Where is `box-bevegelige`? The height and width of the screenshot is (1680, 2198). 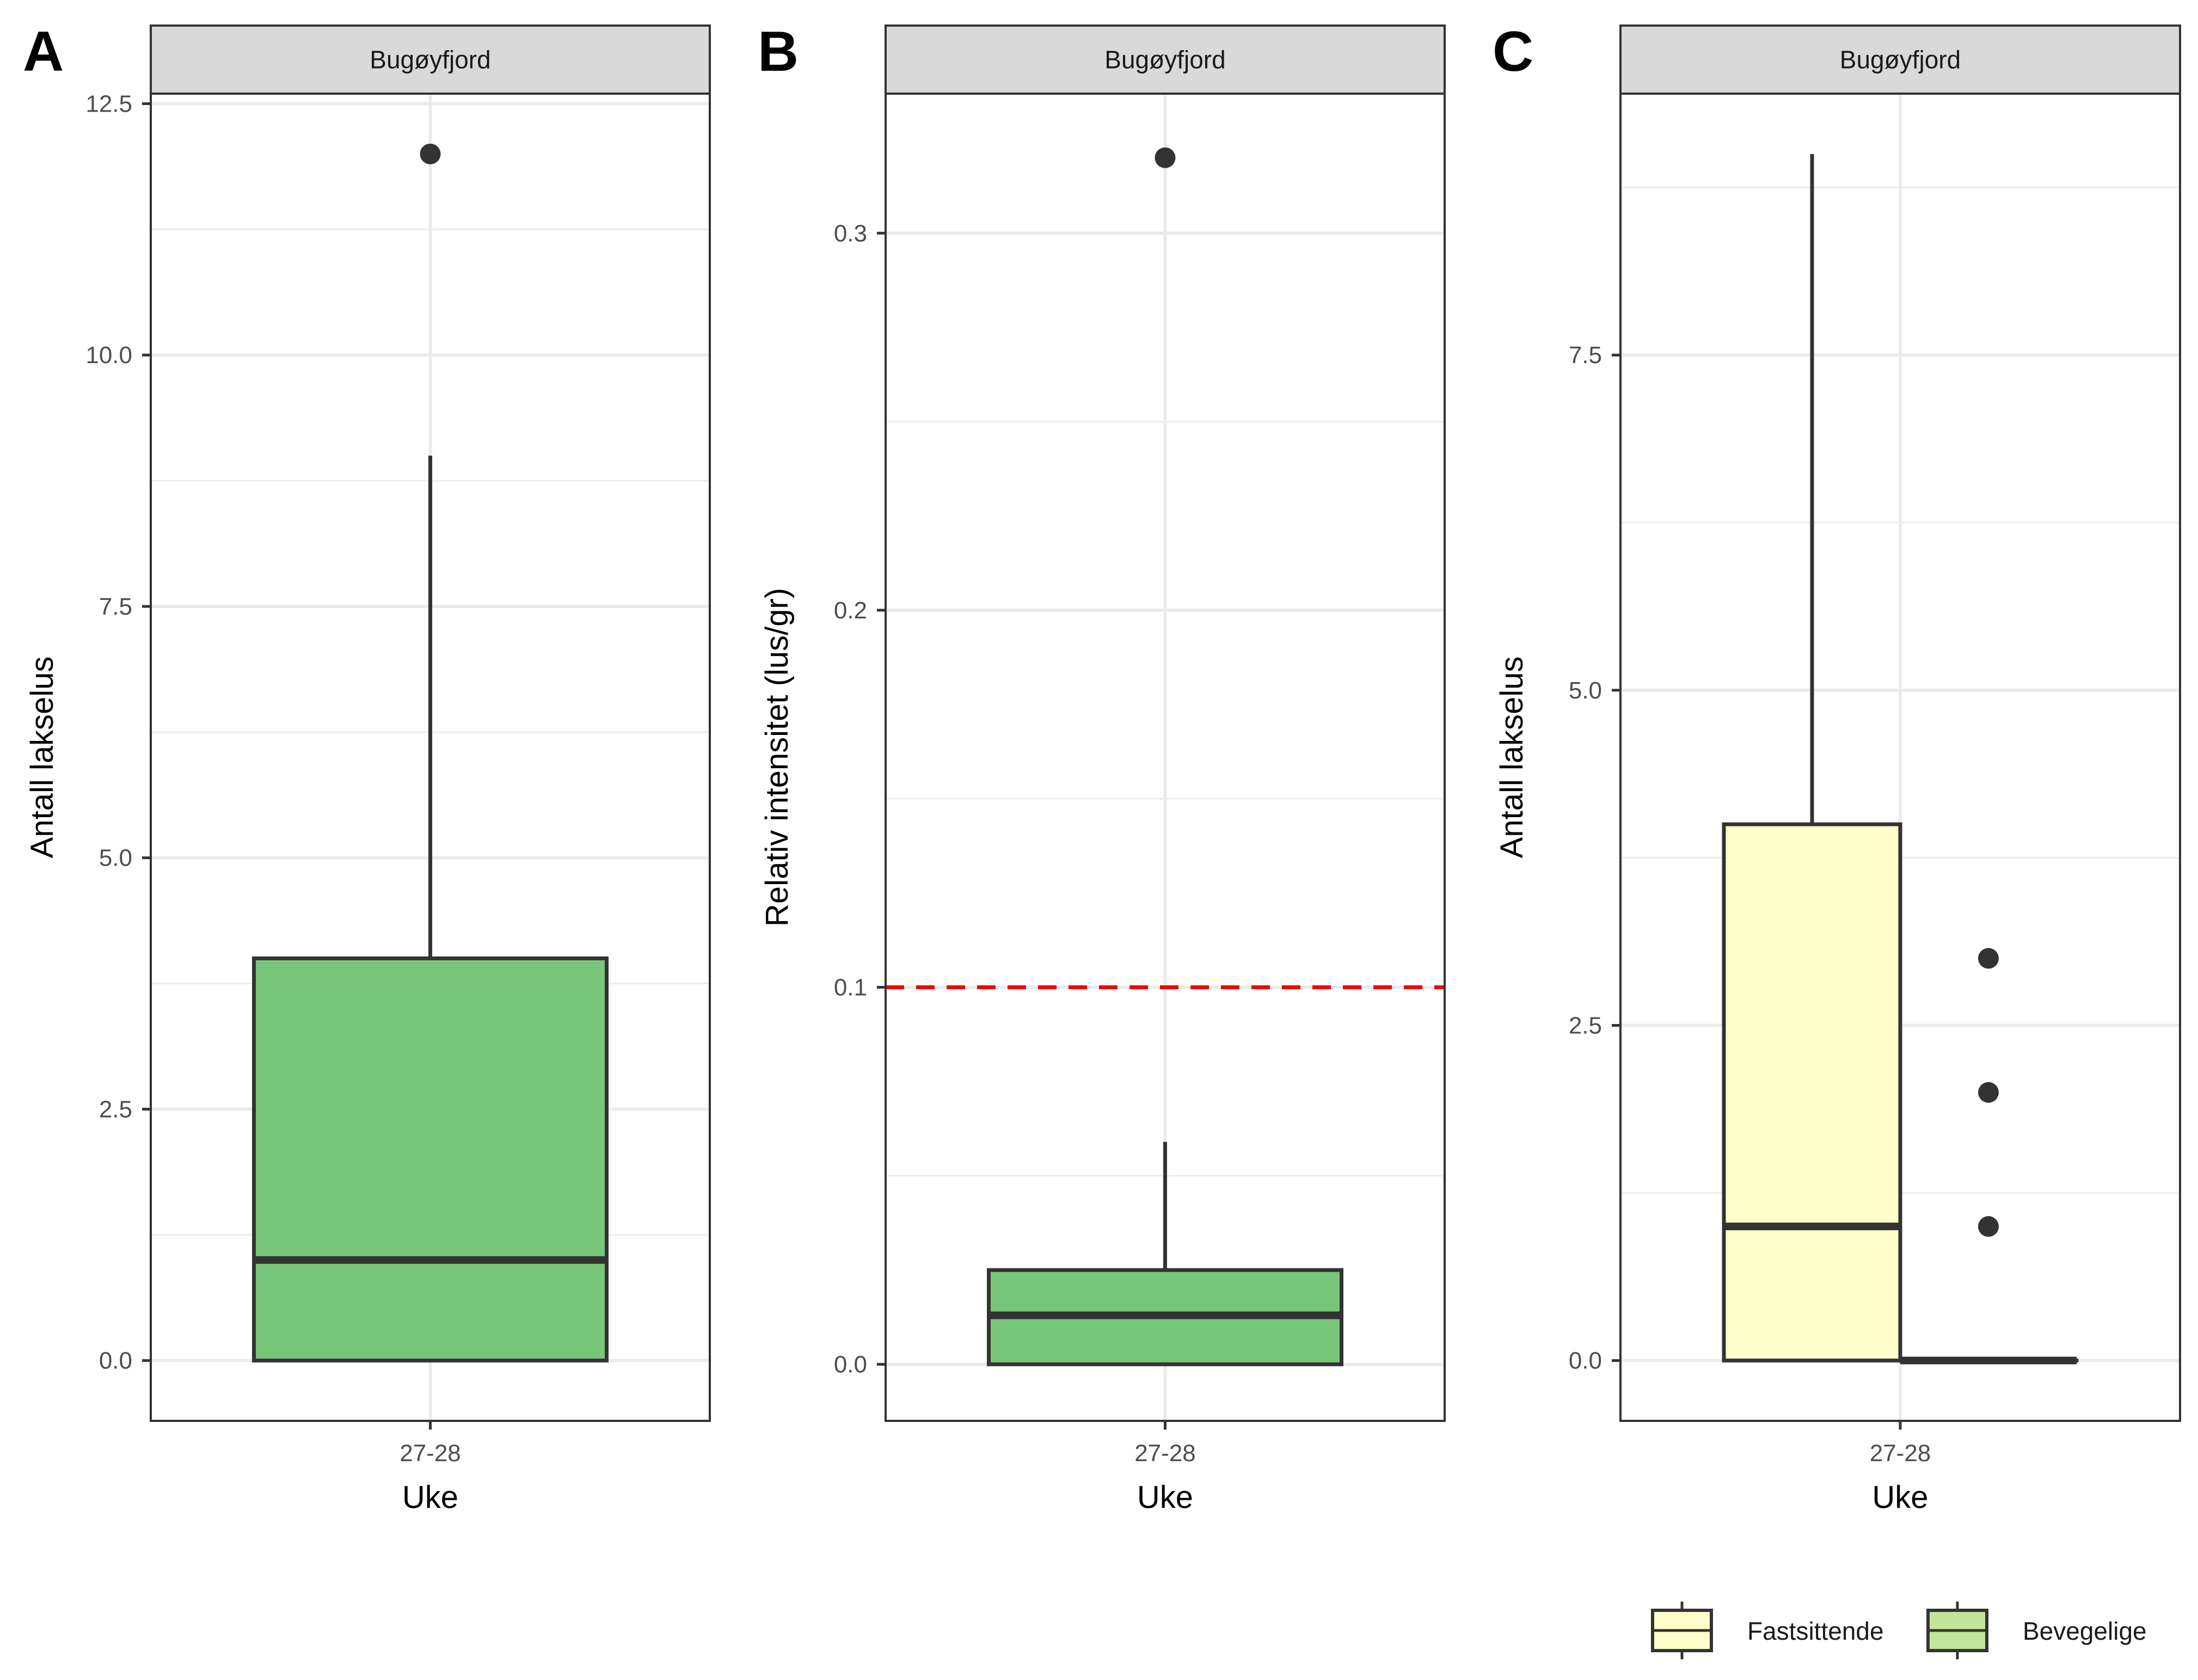 box-bevegelige is located at coordinates (1988, 1156).